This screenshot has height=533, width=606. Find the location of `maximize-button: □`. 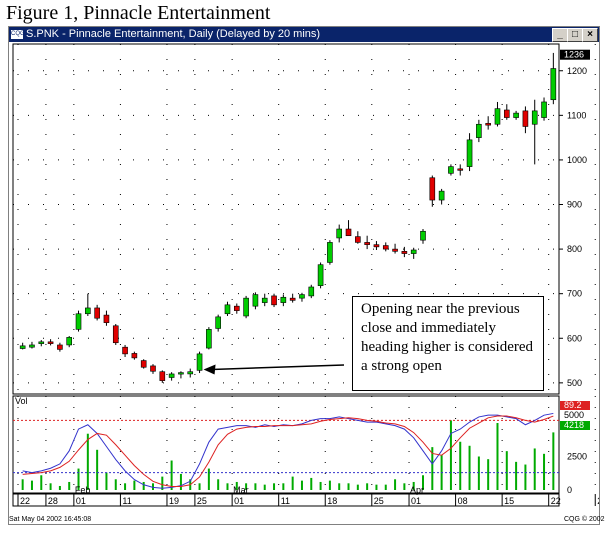

maximize-button: □ is located at coordinates (575, 35).